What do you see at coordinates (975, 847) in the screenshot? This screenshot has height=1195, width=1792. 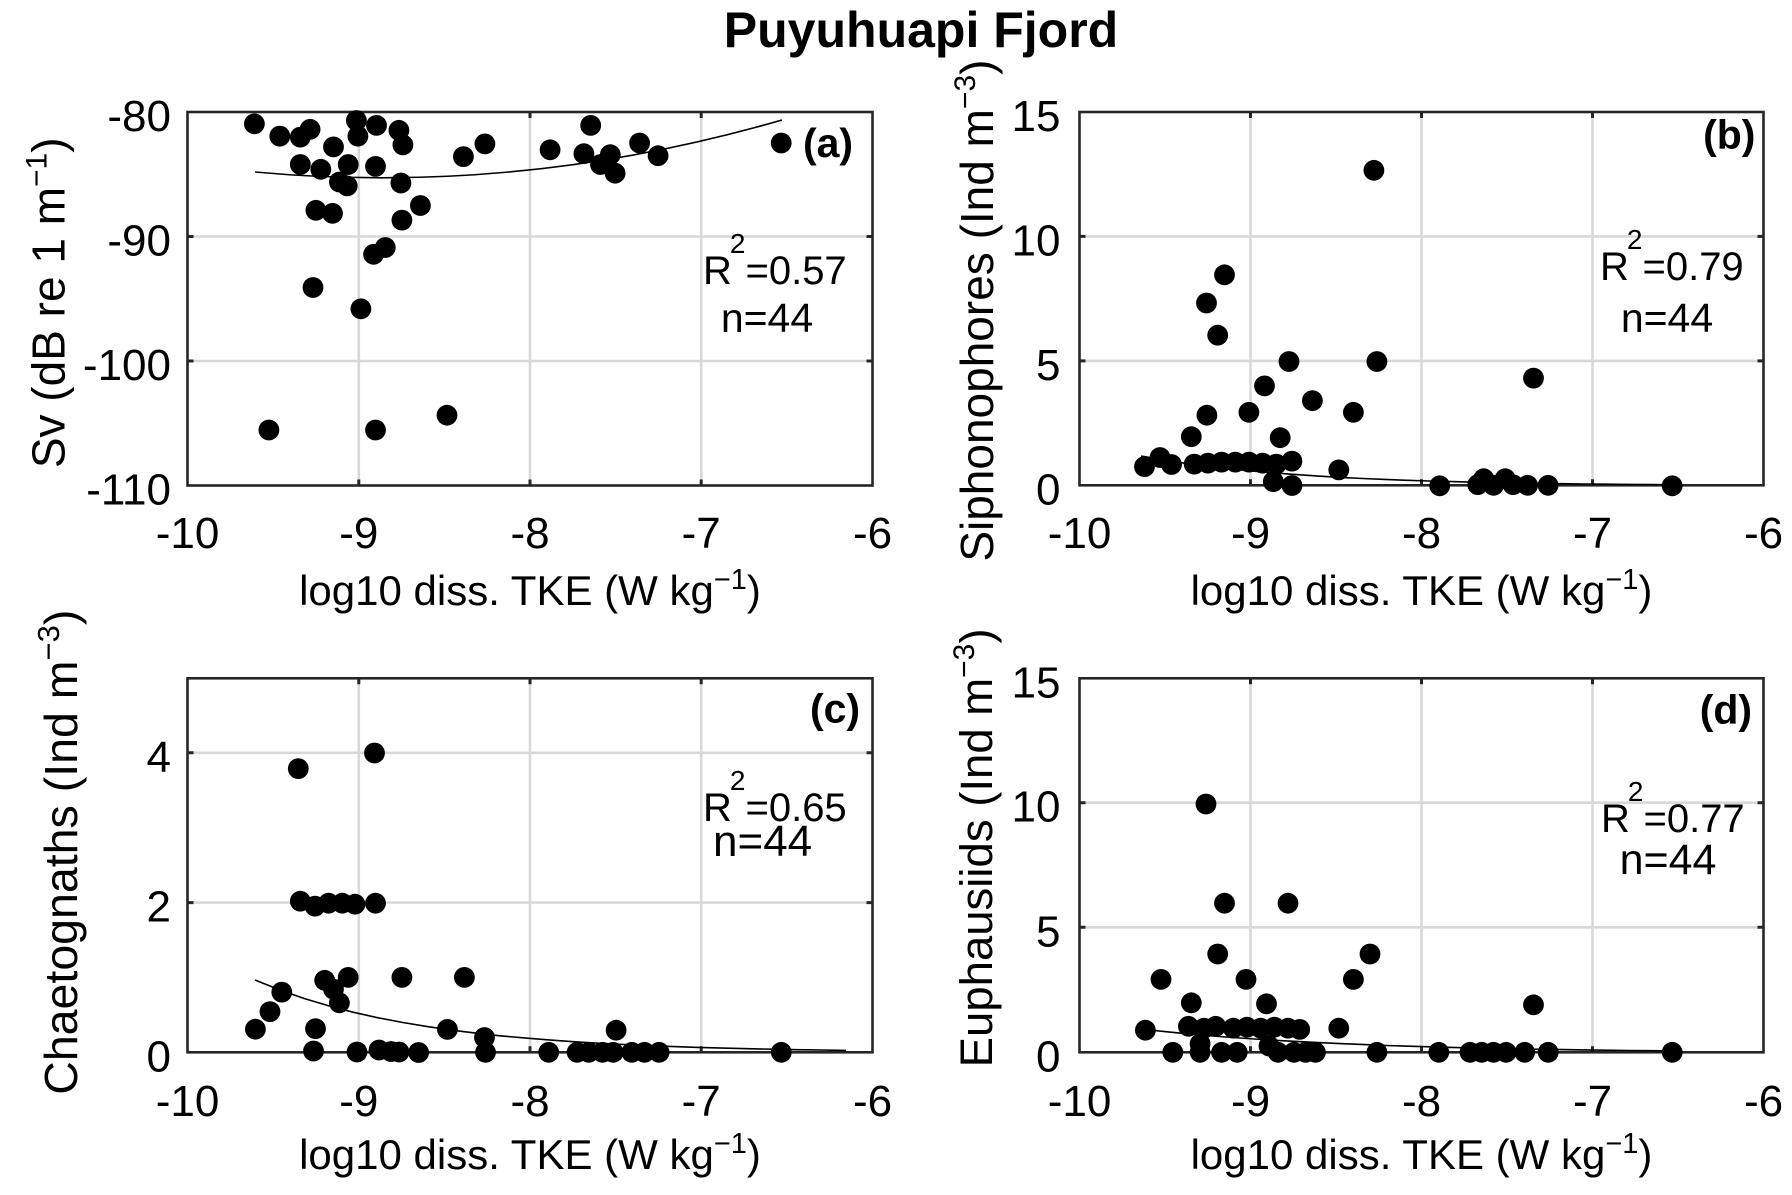 I see `svg-text: Euphausiids (Ind m−3)` at bounding box center [975, 847].